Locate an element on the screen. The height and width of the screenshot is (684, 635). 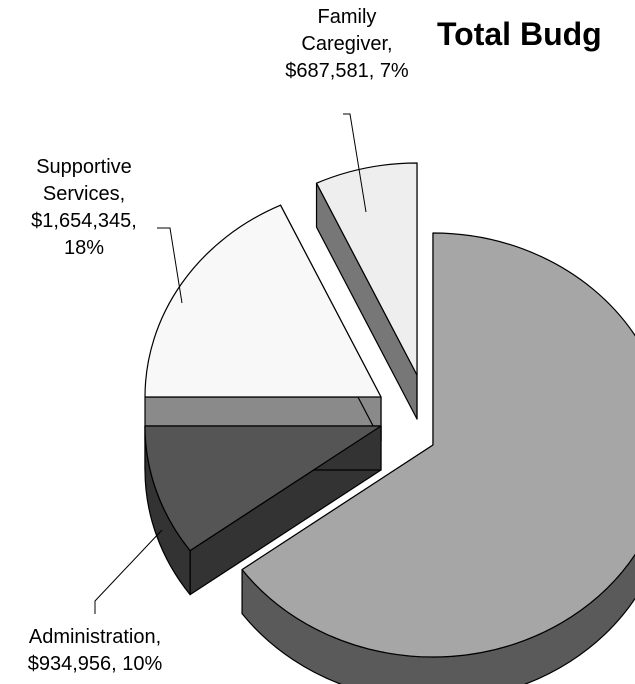
slice-label-family-caregiver: Family Caregiver, $687,581, 7% is located at coordinates (347, 44).